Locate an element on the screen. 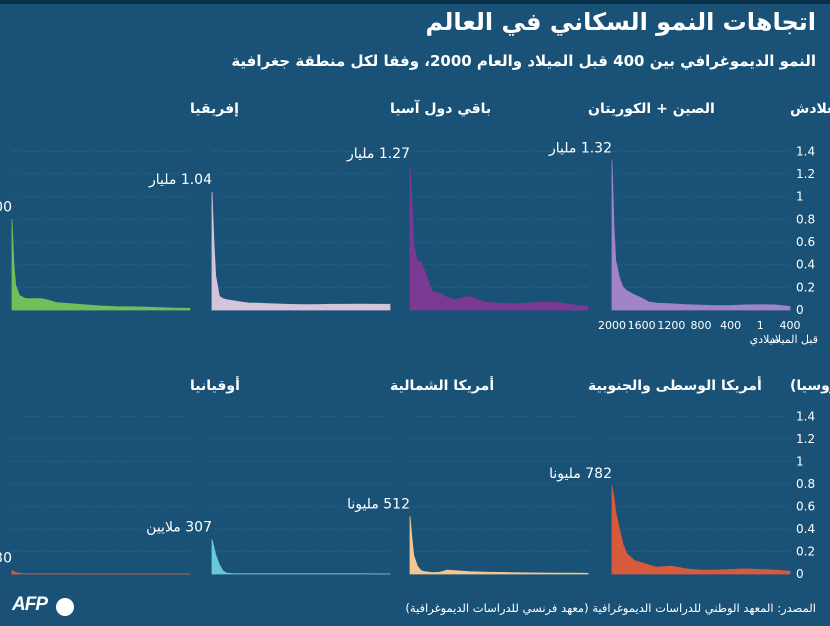 The width and height of the screenshot is (830, 626). panel-title: أوقيانيا is located at coordinates (215, 385).